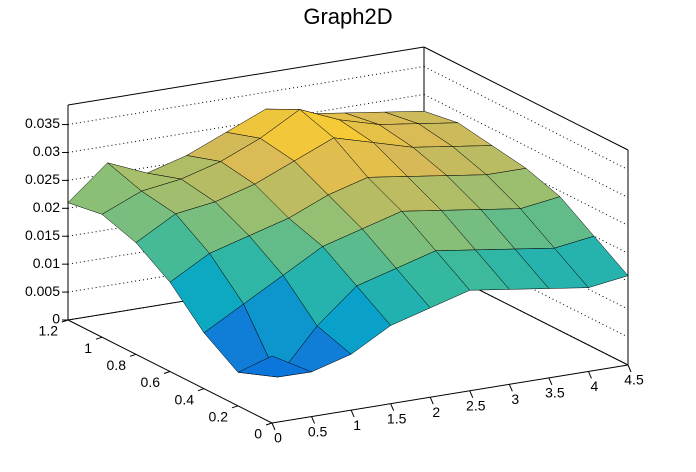 The width and height of the screenshot is (696, 472). I want to click on y-tick-label: 0.4, so click(185, 399).